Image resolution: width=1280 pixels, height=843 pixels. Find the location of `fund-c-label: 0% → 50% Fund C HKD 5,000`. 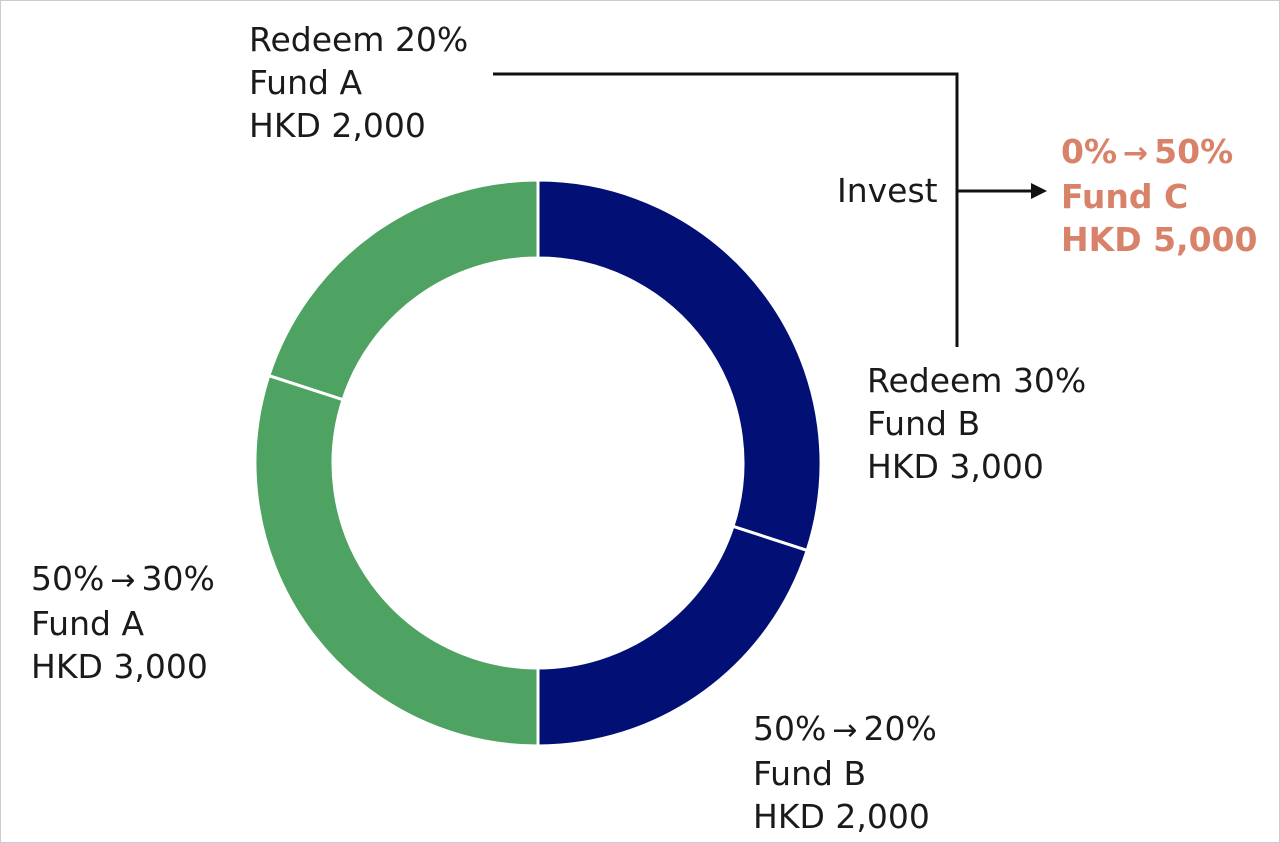

fund-c-label: 0% → 50% Fund C HKD 5,000 is located at coordinates (1159, 195).